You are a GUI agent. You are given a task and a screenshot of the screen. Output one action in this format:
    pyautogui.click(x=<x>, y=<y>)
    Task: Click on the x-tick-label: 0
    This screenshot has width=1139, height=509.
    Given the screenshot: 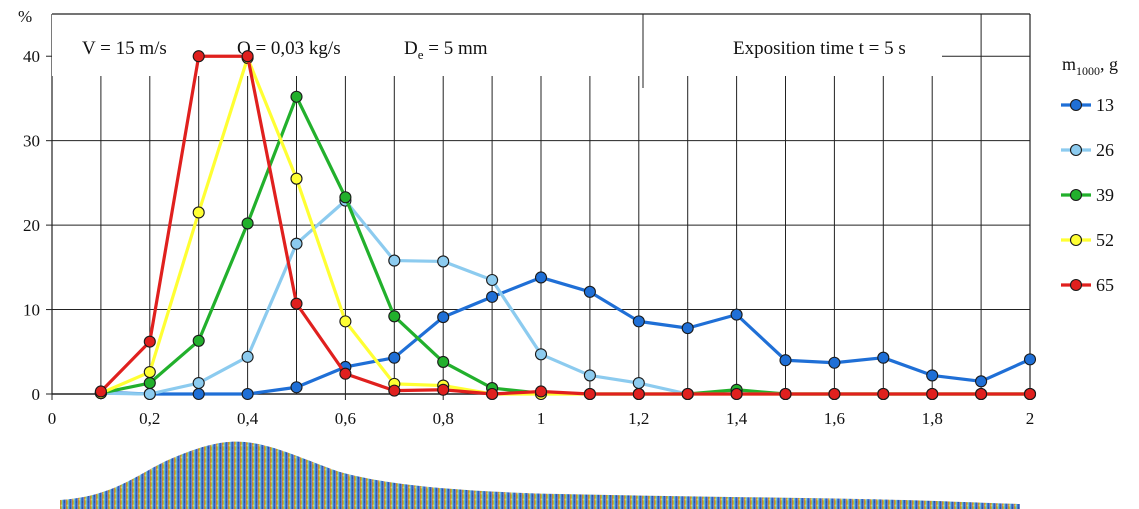 What is the action you would take?
    pyautogui.click(x=52, y=418)
    